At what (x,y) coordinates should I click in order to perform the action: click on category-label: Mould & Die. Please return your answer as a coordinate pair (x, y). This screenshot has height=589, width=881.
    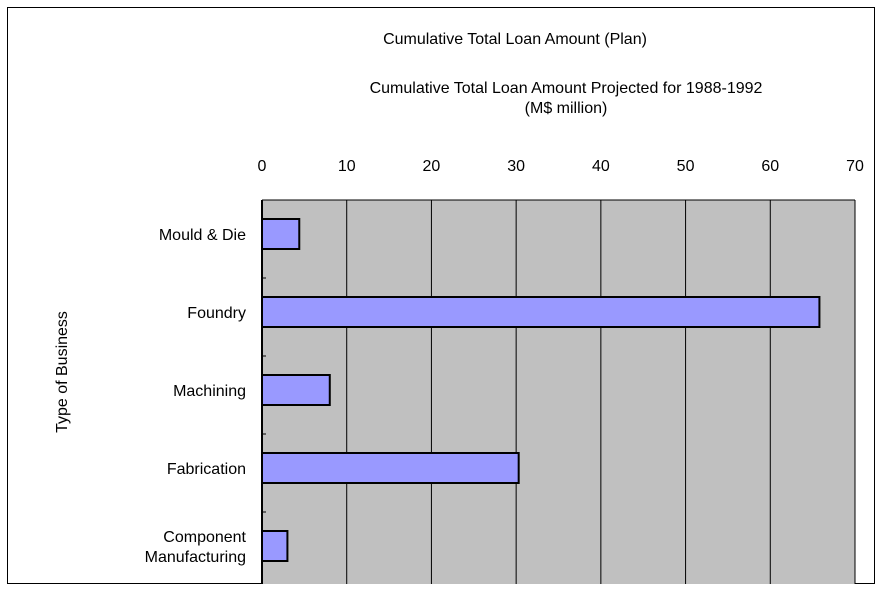
    Looking at the image, I should click on (202, 235).